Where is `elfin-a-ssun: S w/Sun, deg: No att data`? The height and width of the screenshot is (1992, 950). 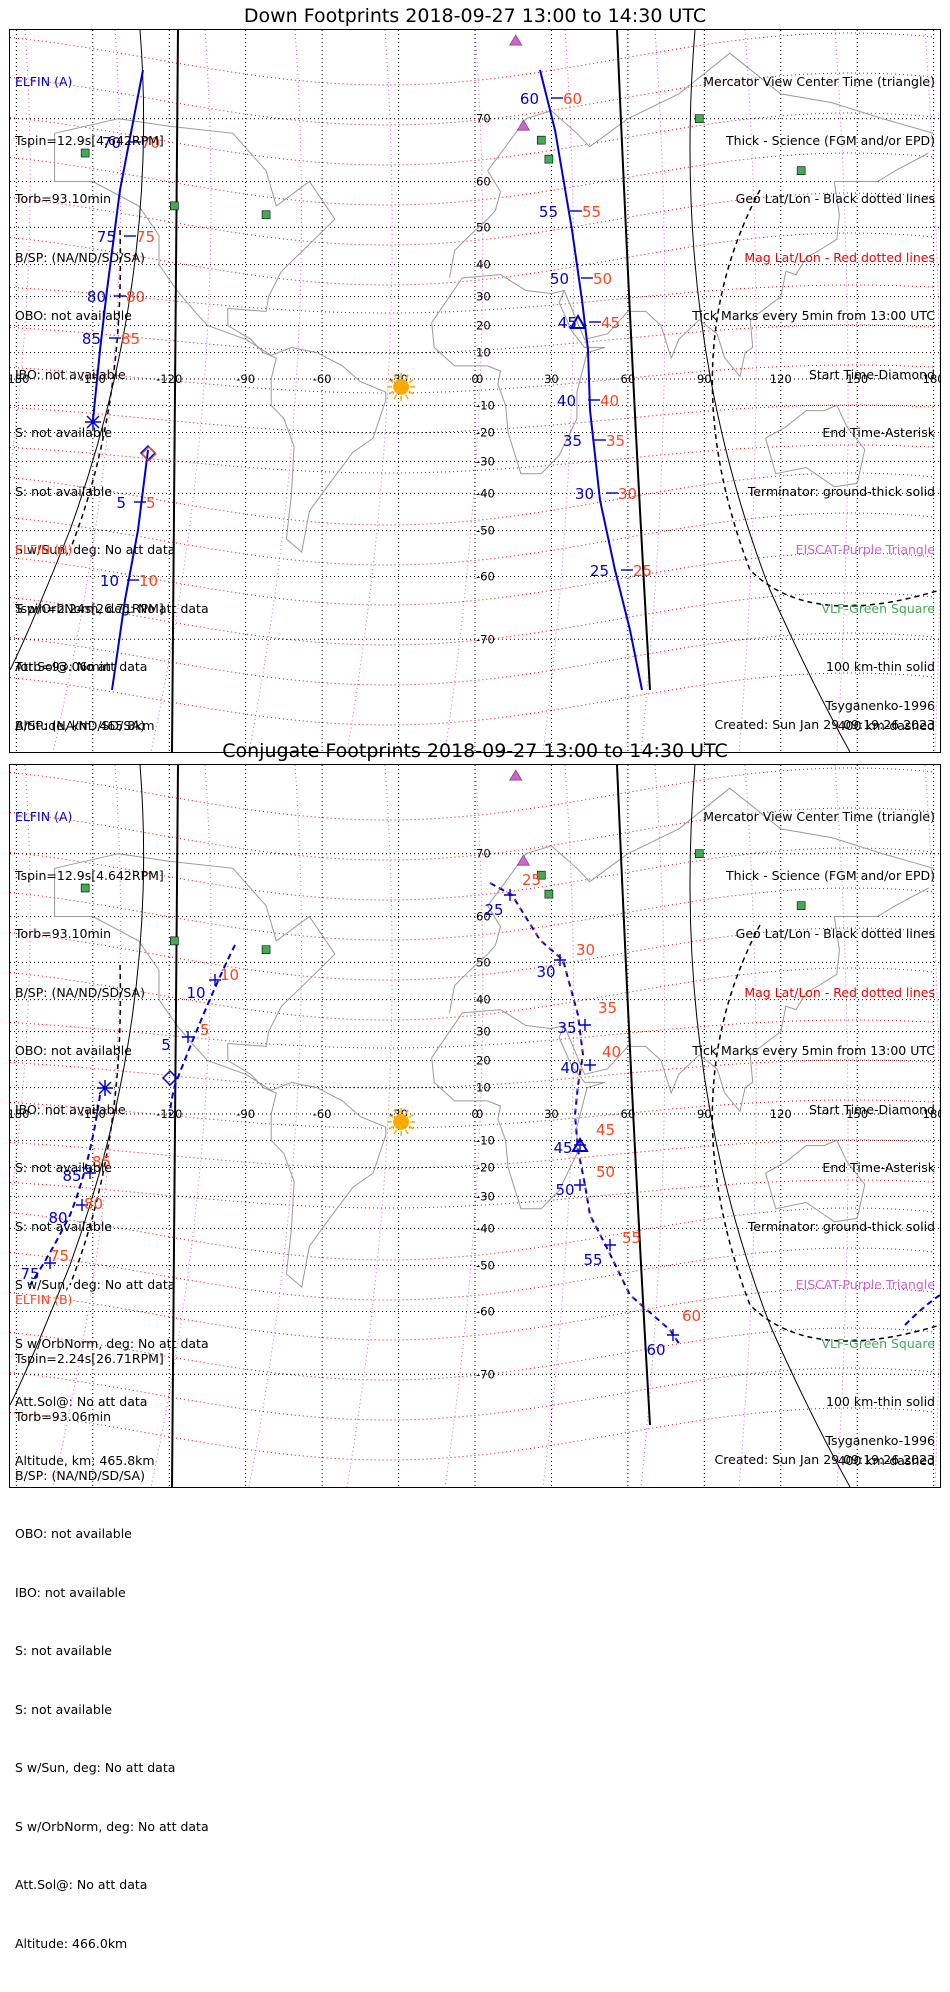 elfin-a-ssun: S w/Sun, deg: No att data is located at coordinates (95, 549).